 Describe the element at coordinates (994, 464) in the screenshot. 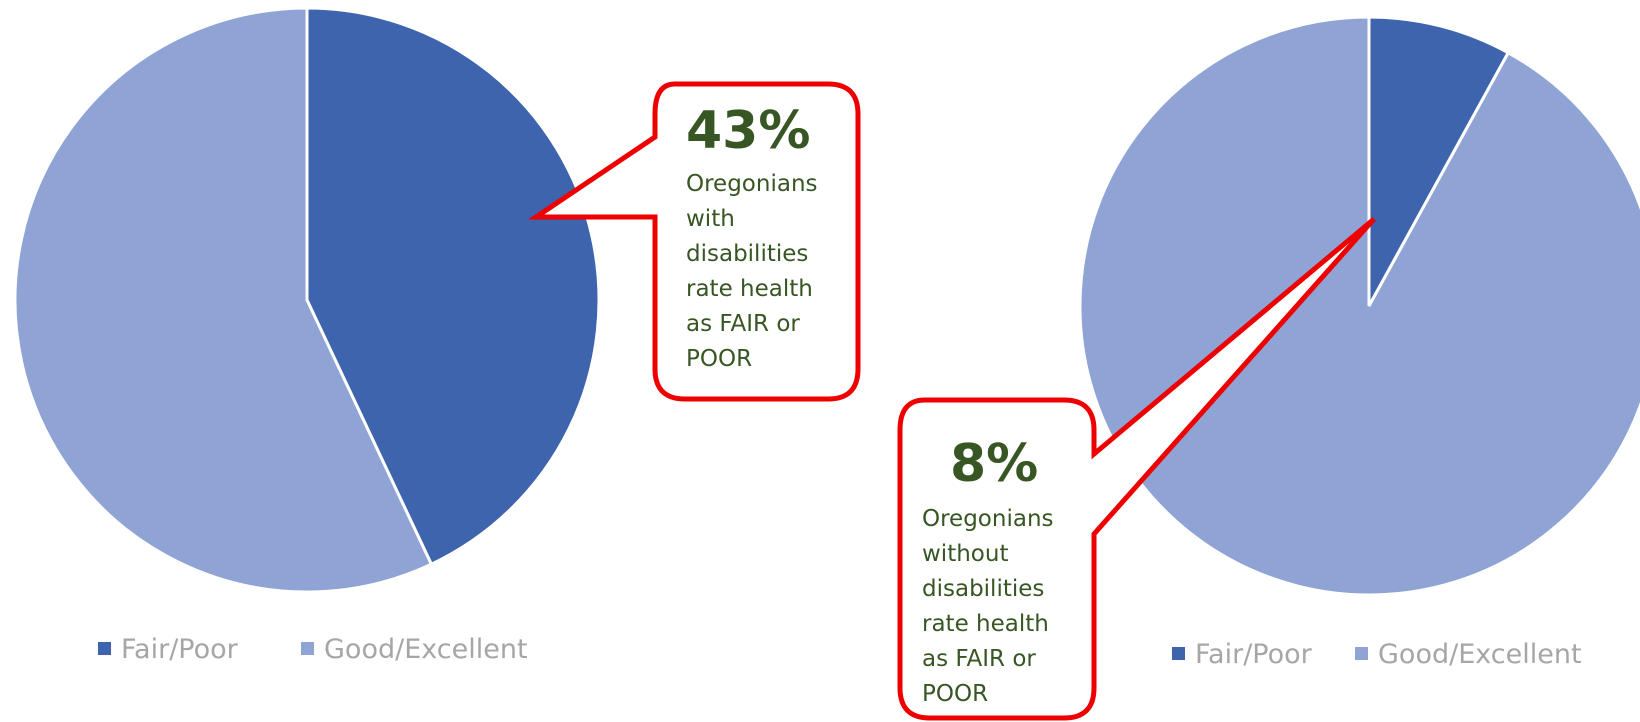

I see `callout-percent: 8%` at that location.